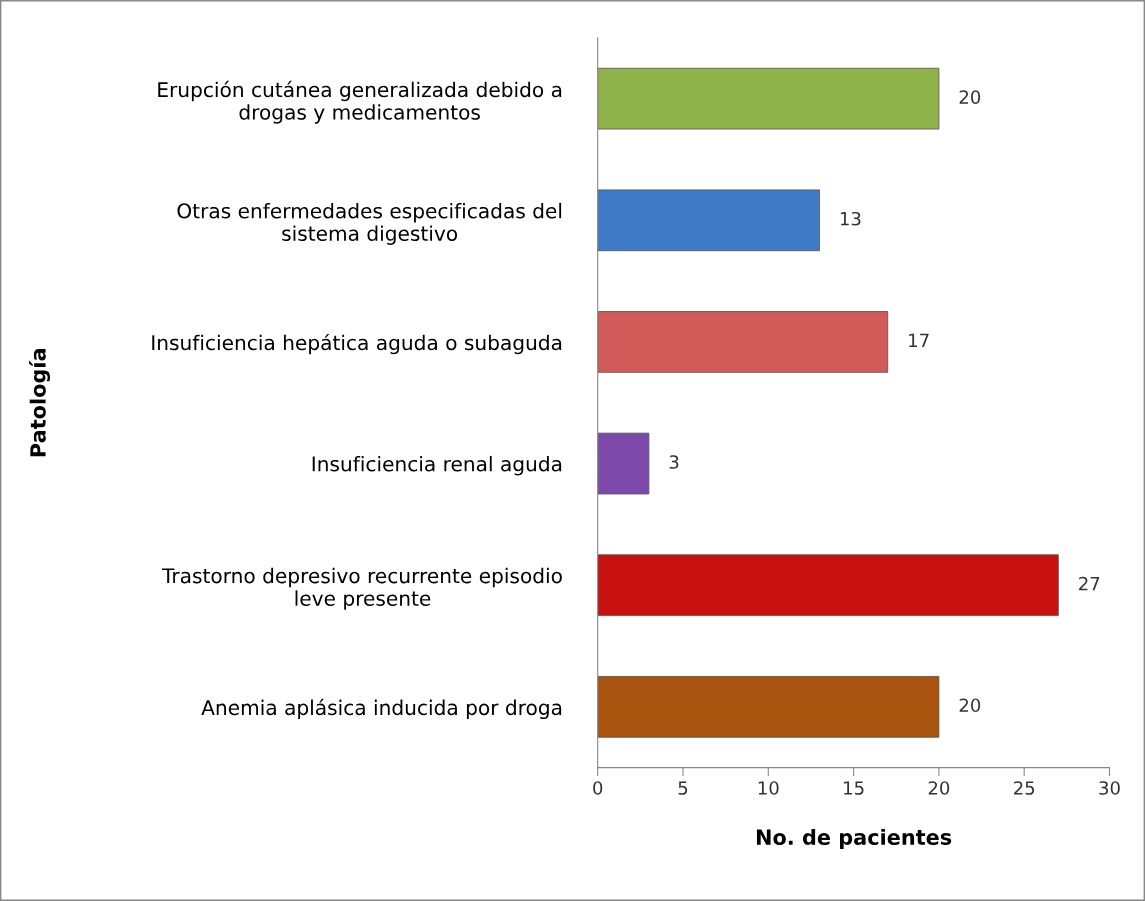  I want to click on data-label: 17, so click(919, 340).